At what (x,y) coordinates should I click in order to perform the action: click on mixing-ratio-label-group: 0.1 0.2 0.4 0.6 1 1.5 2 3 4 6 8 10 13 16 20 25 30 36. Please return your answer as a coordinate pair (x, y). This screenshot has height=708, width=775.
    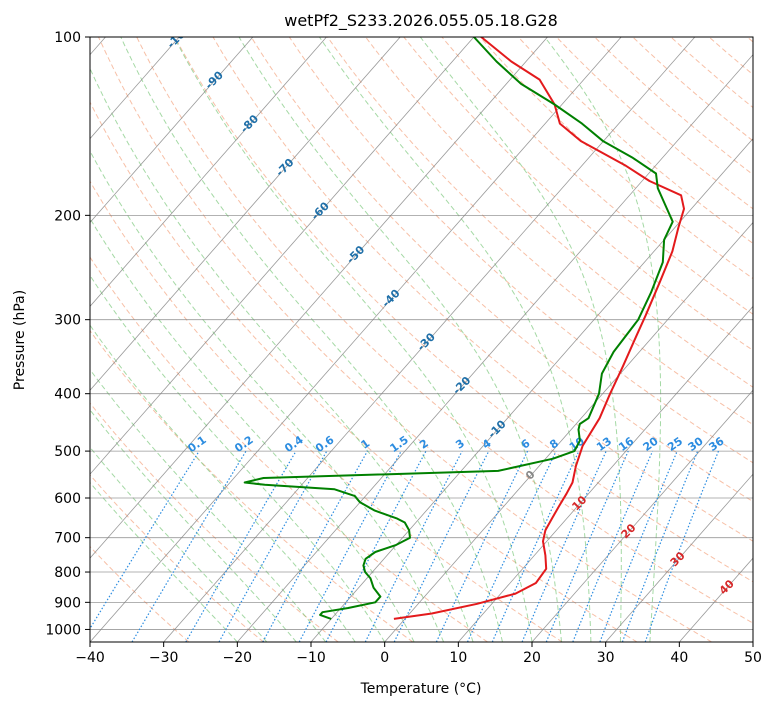
    Looking at the image, I should click on (455, 444).